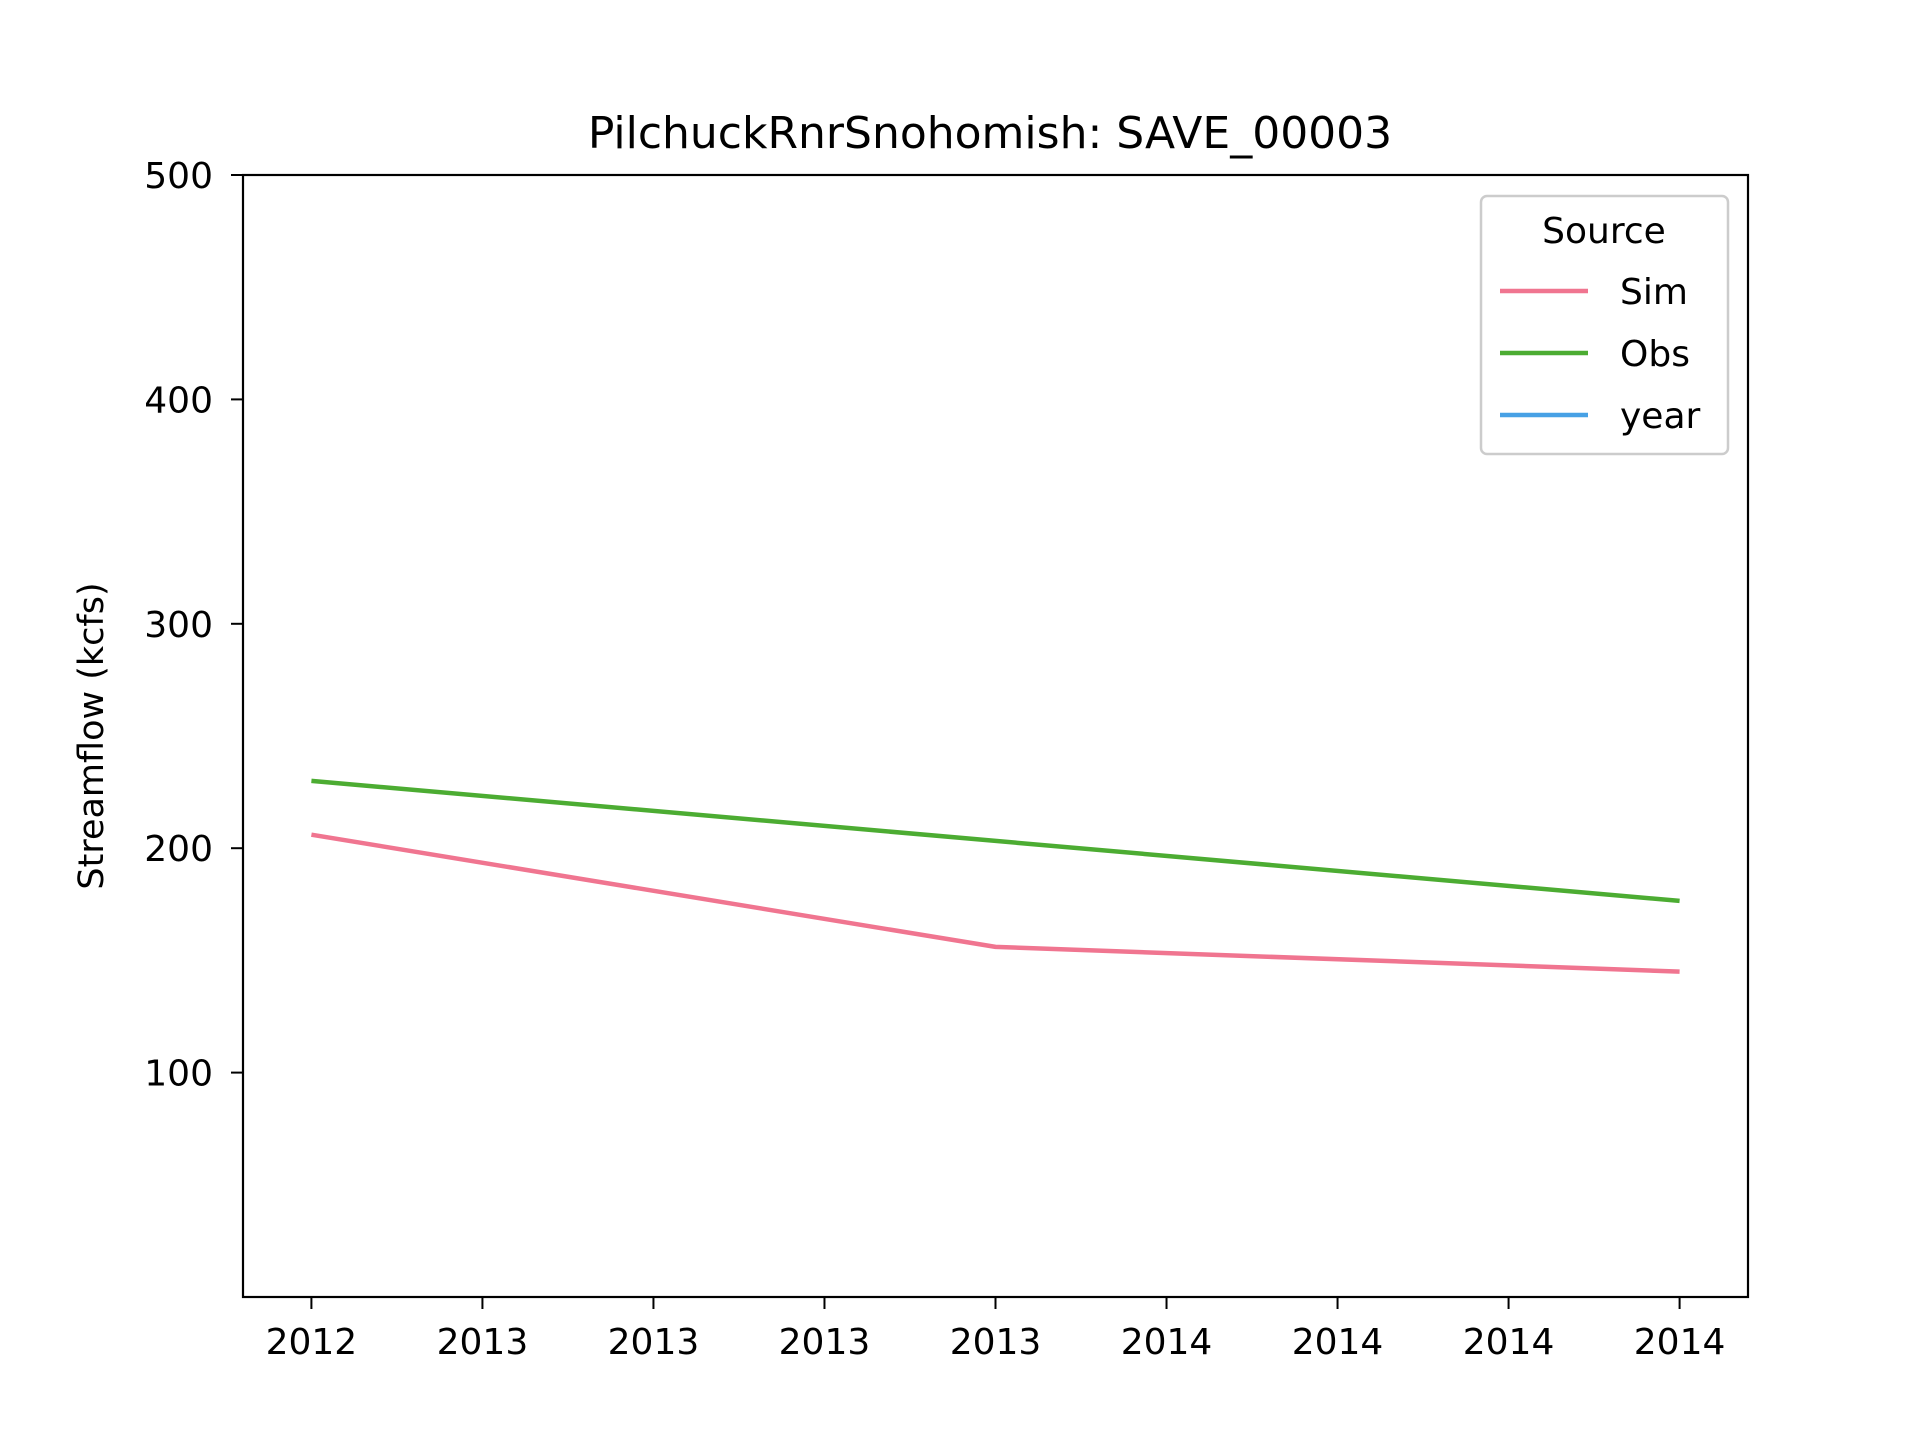 This screenshot has width=1920, height=1445. I want to click on y-tick-label: 300, so click(178, 625).